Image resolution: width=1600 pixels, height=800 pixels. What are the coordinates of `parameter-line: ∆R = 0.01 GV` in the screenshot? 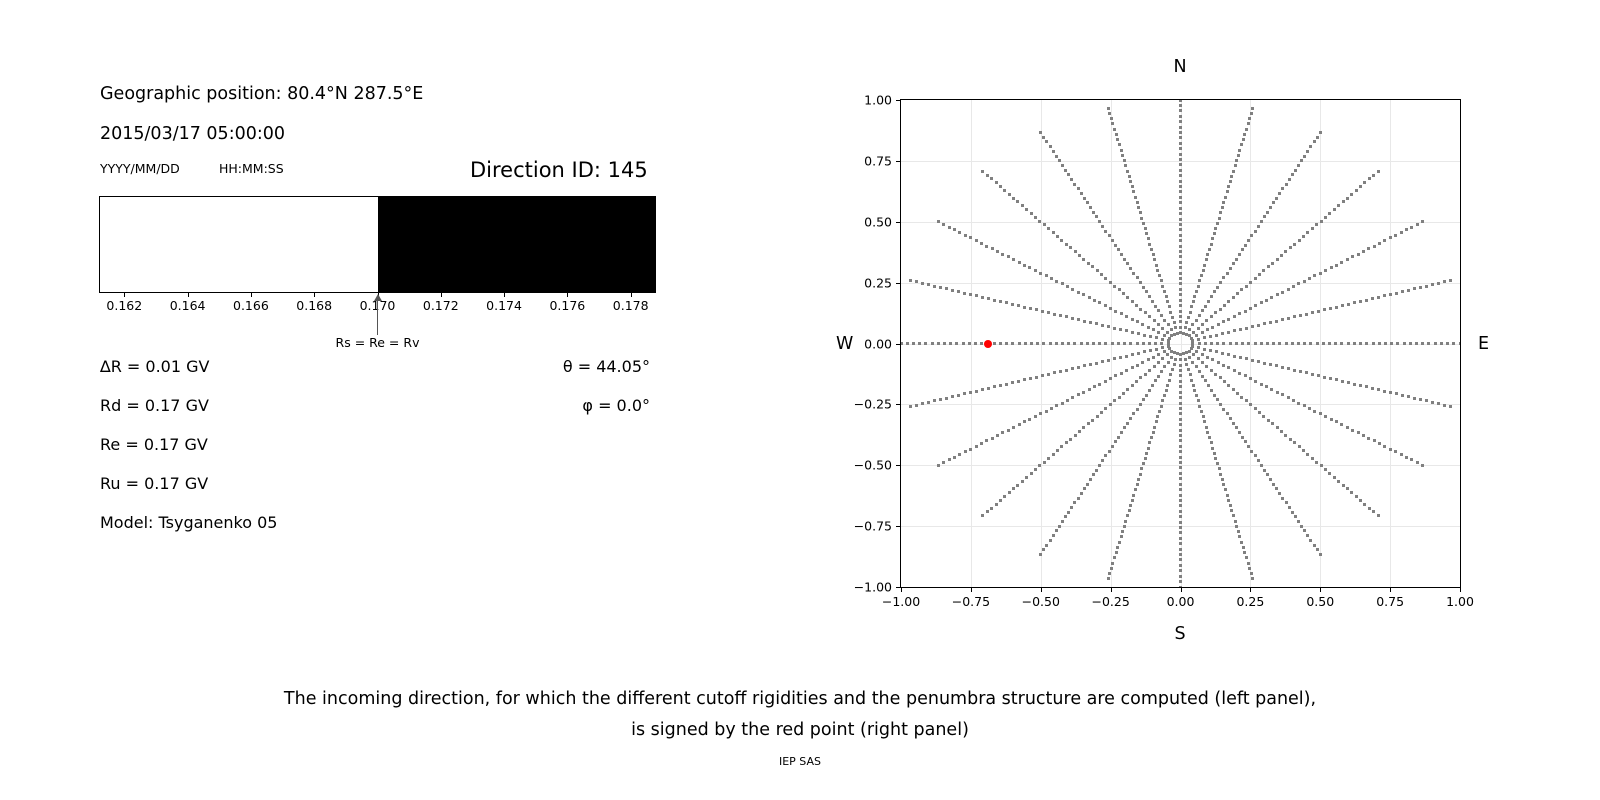 It's located at (155, 366).